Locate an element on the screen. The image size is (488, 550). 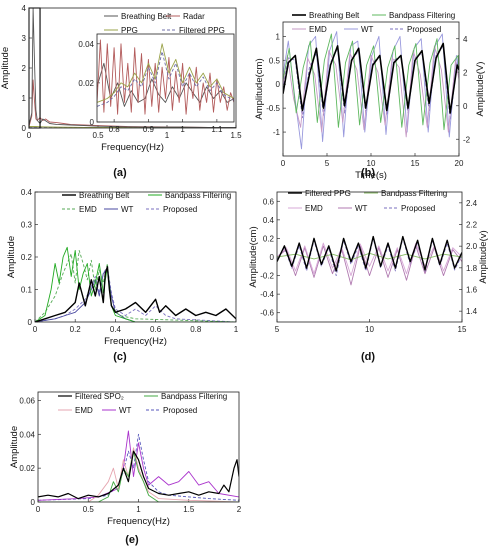
series-line-breathing-belt is located at coordinates (371, 78).